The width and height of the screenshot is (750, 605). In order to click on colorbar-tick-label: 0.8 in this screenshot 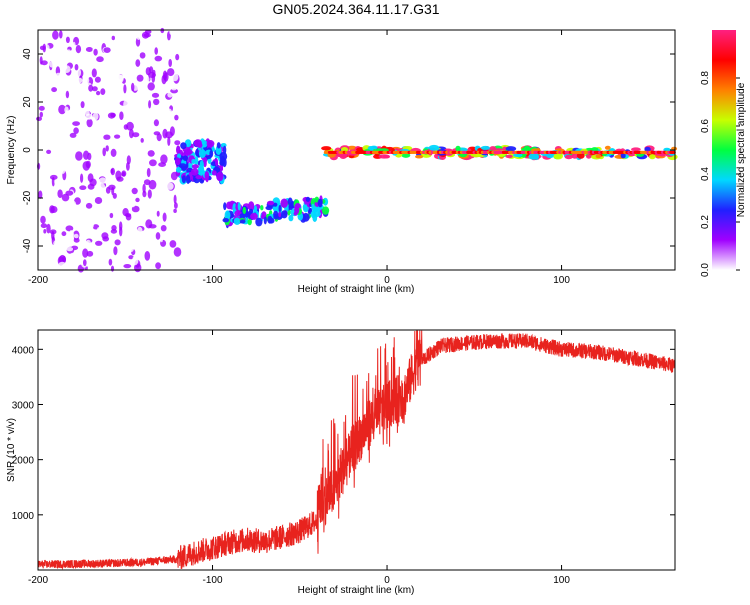, I will do `click(705, 78)`.